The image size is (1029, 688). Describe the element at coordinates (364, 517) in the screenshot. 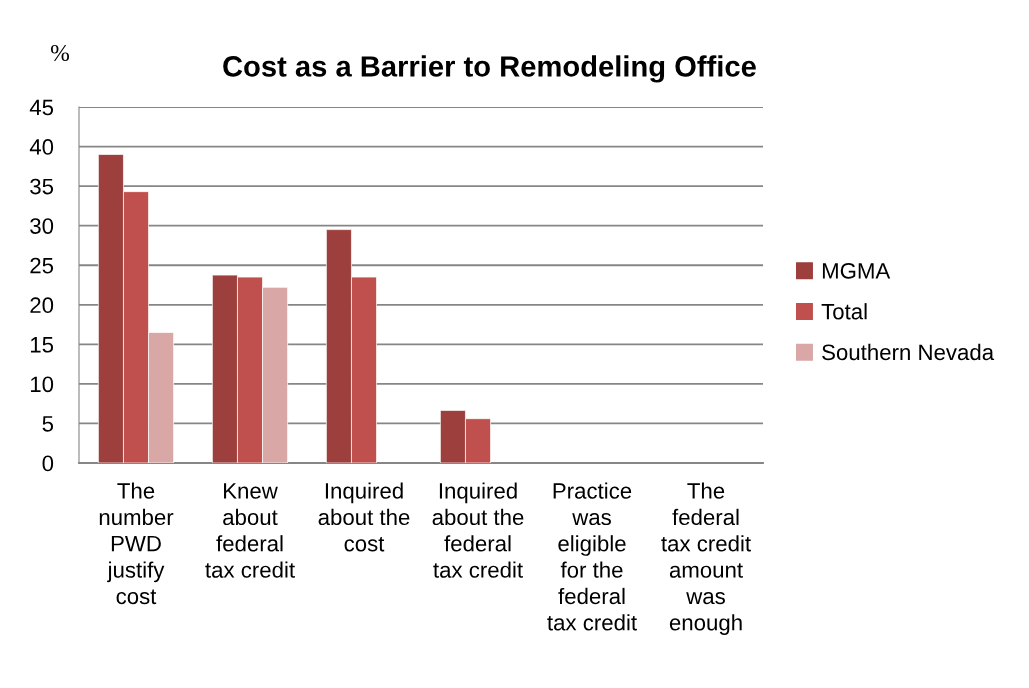

I see `x-tick-label: Inquired about the cost` at that location.